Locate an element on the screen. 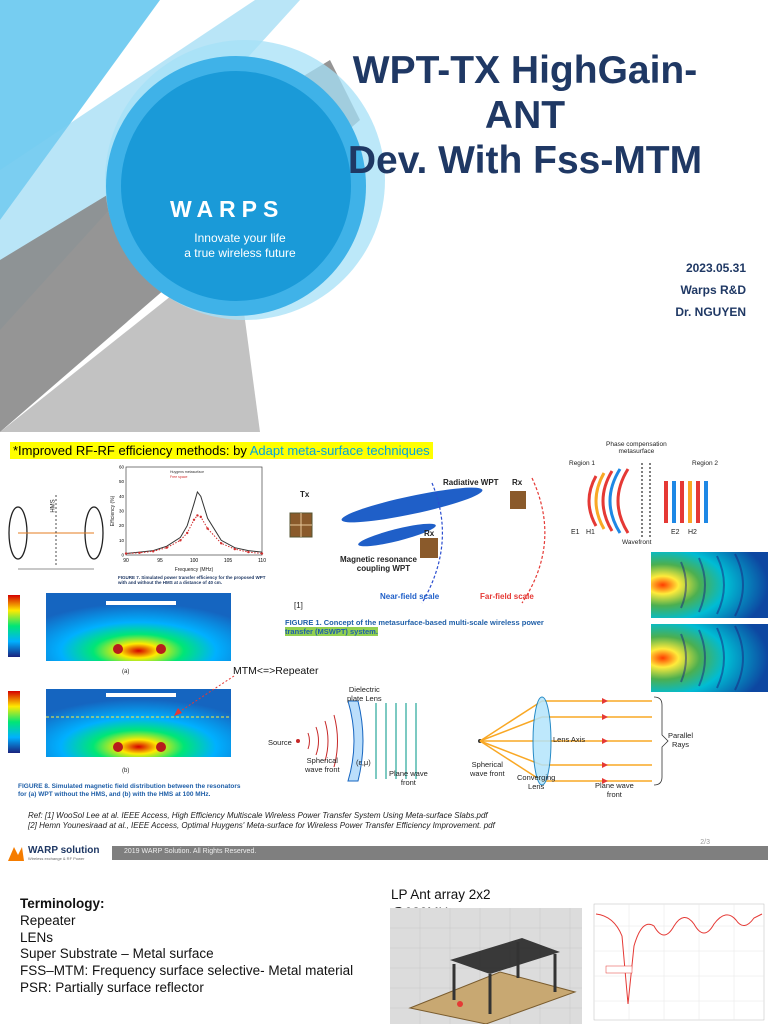  logo-tagline-line-1: Innovate your life is located at coordinates (240, 238).